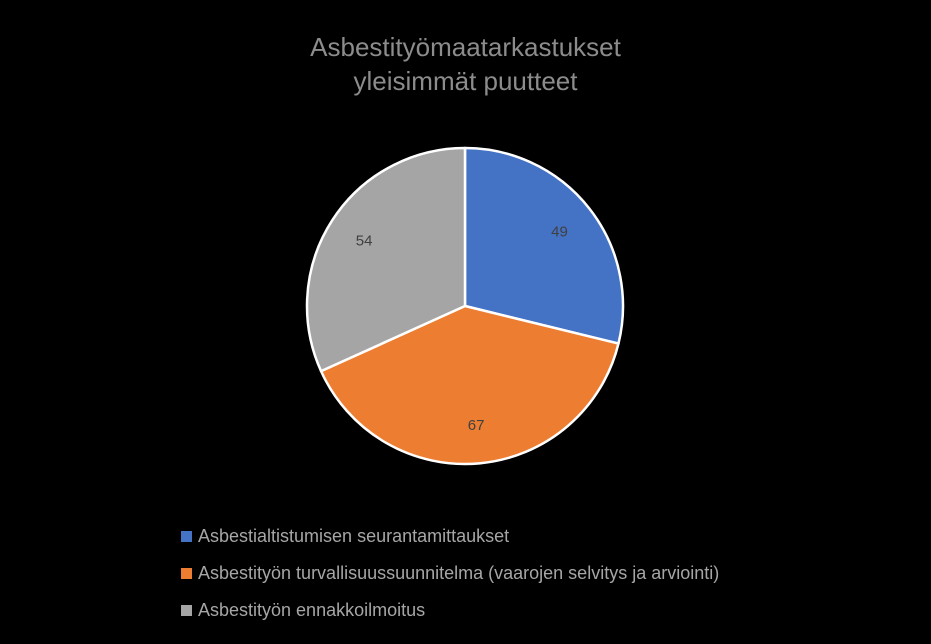  Describe the element at coordinates (354, 536) in the screenshot. I see `legend-label: Asbestialtistumisen seurantamittaukset` at that location.